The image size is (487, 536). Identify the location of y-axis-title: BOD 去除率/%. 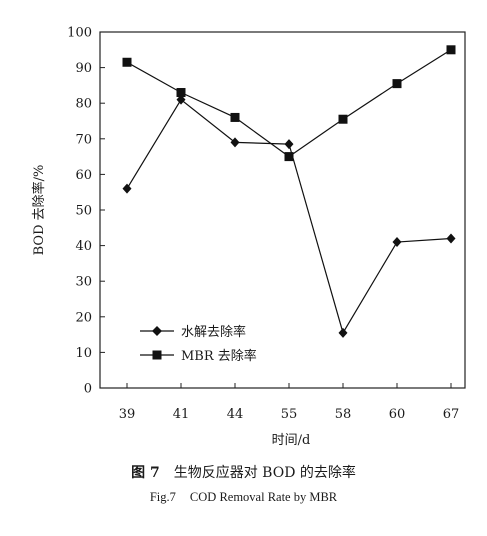
(39, 210).